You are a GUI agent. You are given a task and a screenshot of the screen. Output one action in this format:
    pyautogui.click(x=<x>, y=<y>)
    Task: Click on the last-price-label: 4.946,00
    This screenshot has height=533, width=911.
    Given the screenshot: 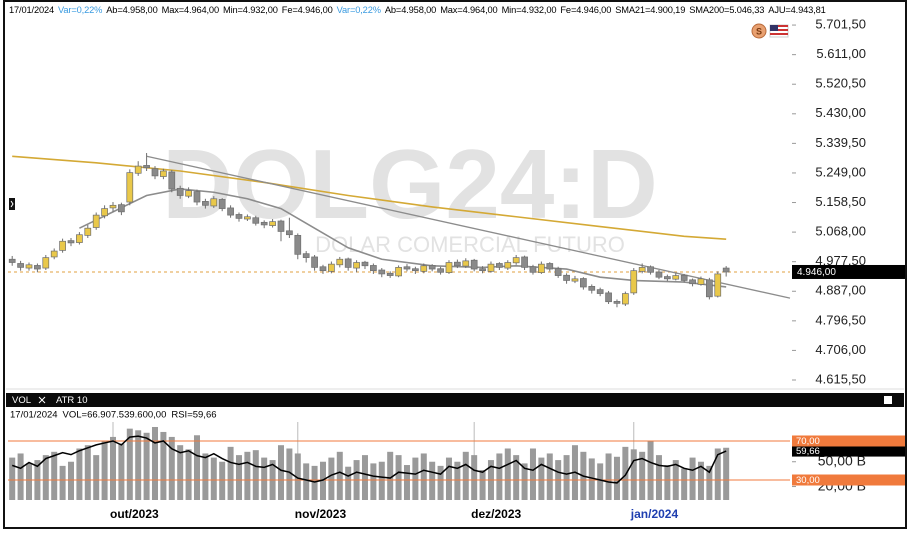 What is the action you would take?
    pyautogui.click(x=816, y=272)
    